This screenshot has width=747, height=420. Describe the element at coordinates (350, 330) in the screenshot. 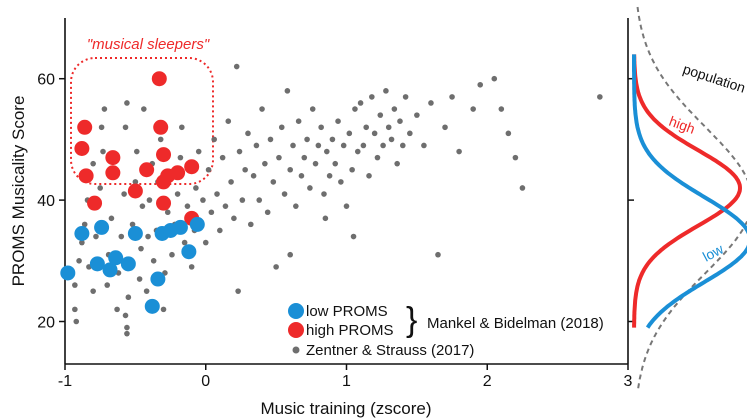

I see `legend-high-label: high PROMS` at that location.